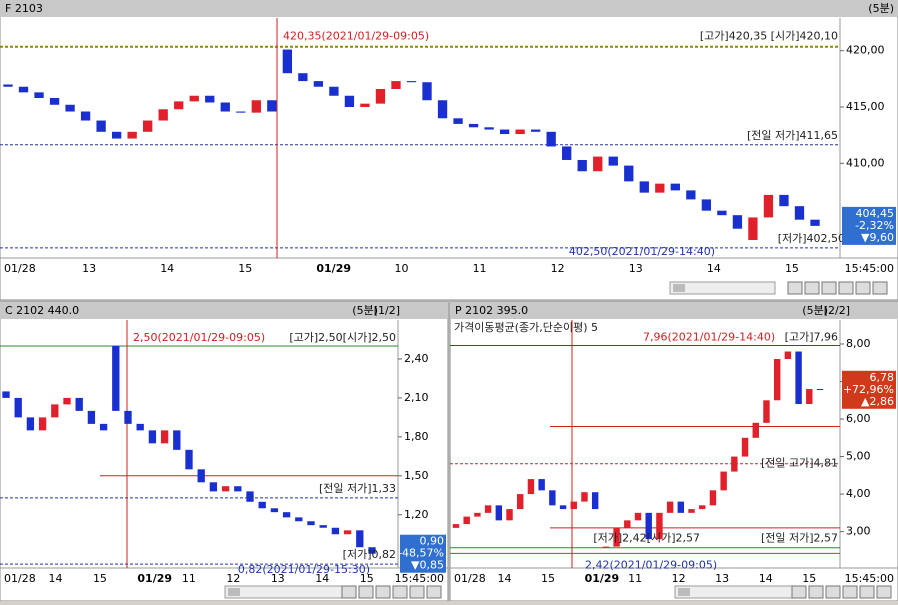 The height and width of the screenshot is (605, 898). Describe the element at coordinates (427, 565) in the screenshot. I see `price-box-text: ▼0,85` at that location.